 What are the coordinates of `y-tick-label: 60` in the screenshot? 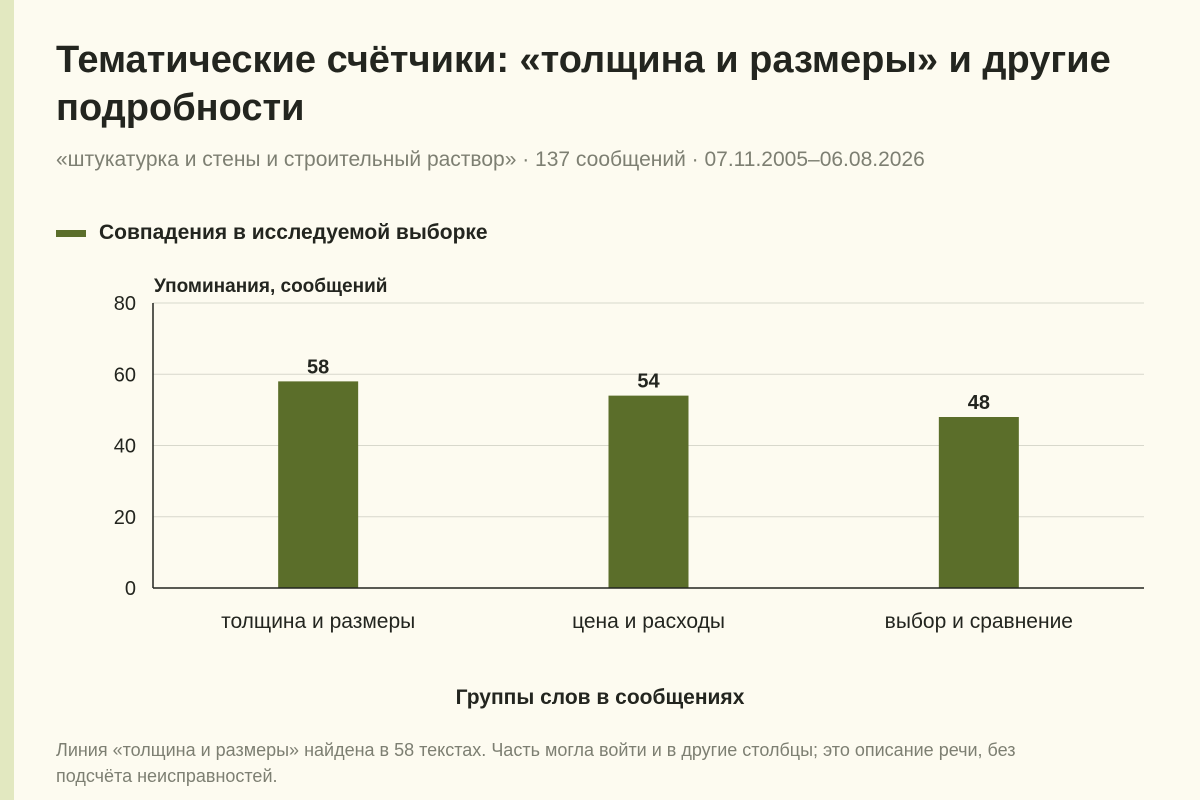 It's located at (125, 375).